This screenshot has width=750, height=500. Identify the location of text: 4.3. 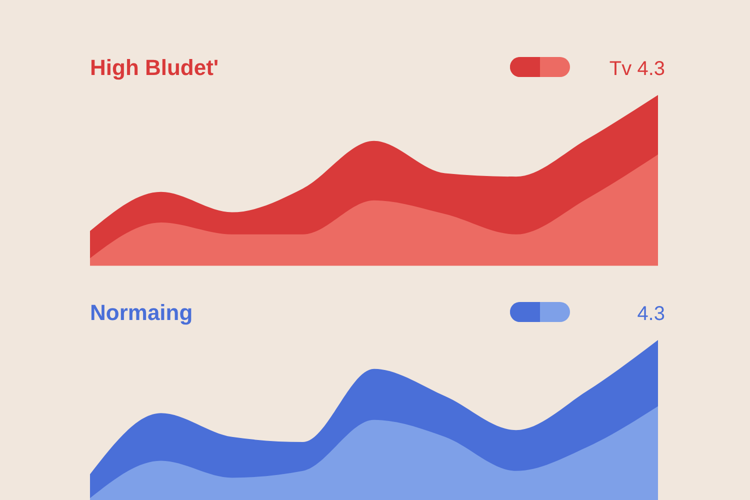
(651, 314).